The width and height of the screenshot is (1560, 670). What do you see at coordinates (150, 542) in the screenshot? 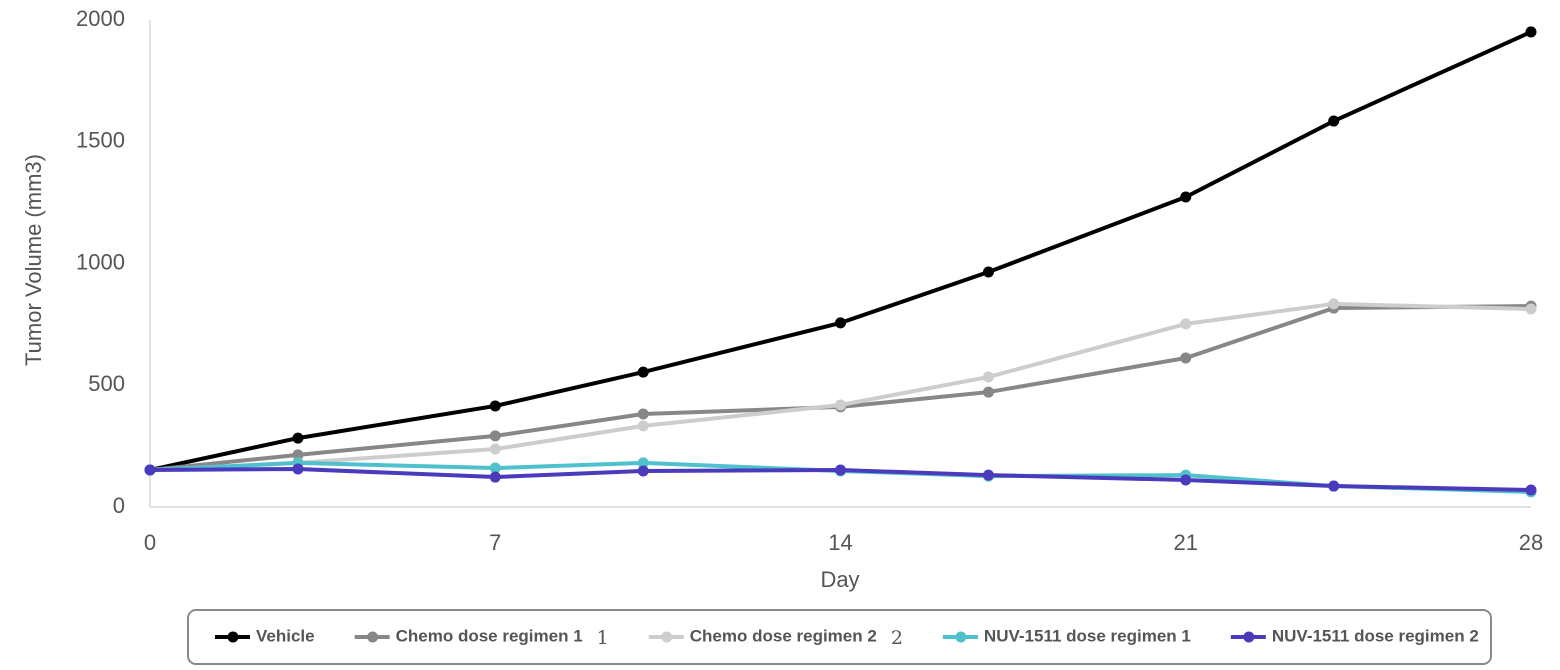
I see `x-tick-label: 0` at bounding box center [150, 542].